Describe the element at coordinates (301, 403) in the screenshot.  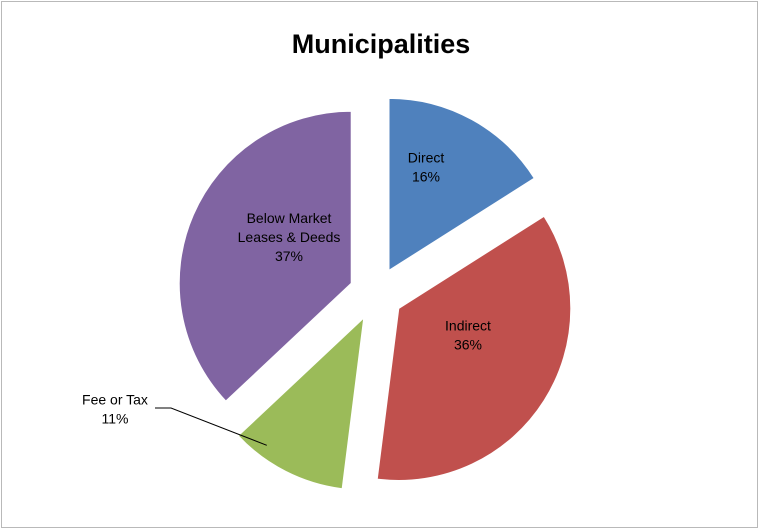
I see `pie-slice-fee-or-tax` at that location.